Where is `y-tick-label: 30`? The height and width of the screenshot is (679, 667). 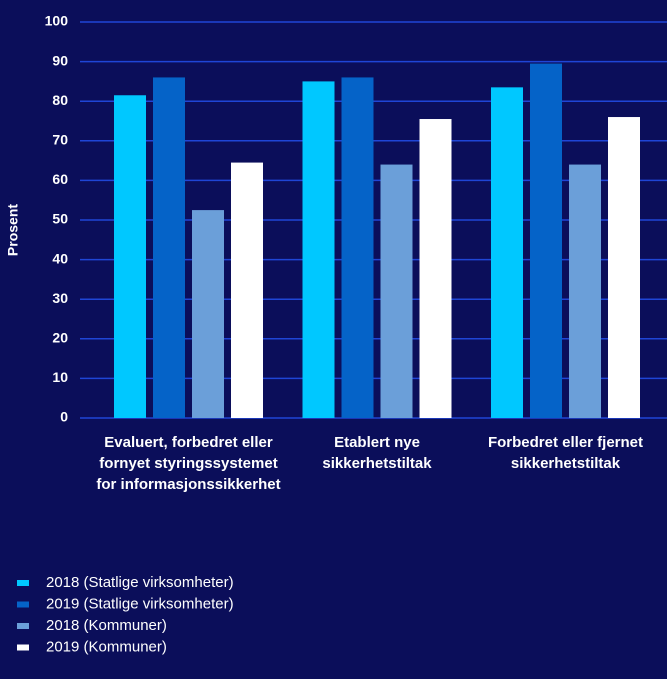 y-tick-label: 30 is located at coordinates (60, 298).